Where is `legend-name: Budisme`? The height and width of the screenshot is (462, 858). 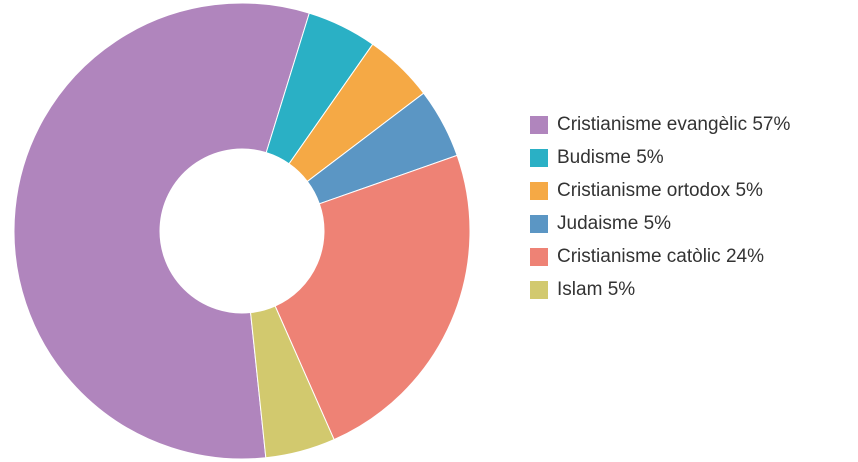
legend-name: Budisme is located at coordinates (594, 157).